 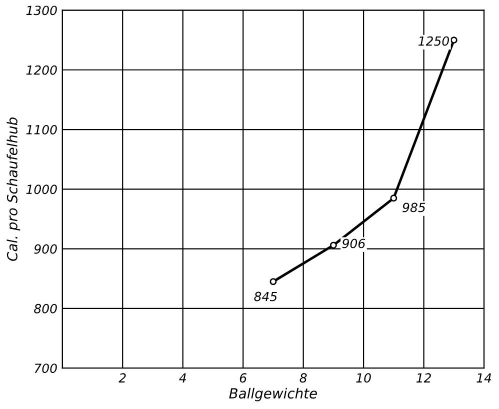 I want to click on y-tick-label: 700, so click(x=45, y=369).